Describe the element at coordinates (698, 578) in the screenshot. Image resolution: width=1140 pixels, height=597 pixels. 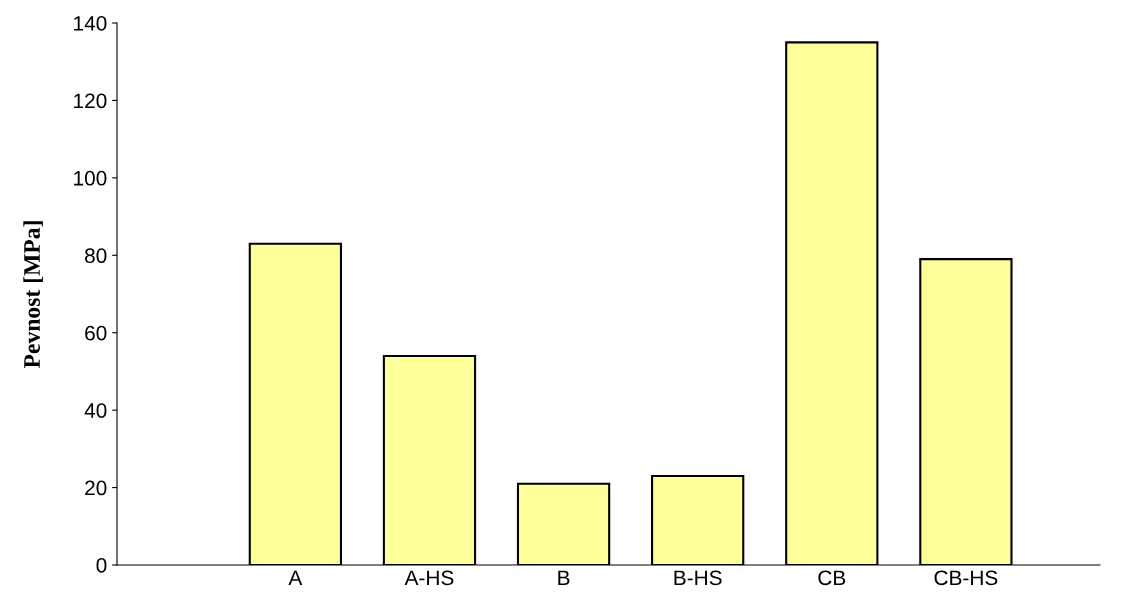
I see `x-tick-label: B-HS` at that location.